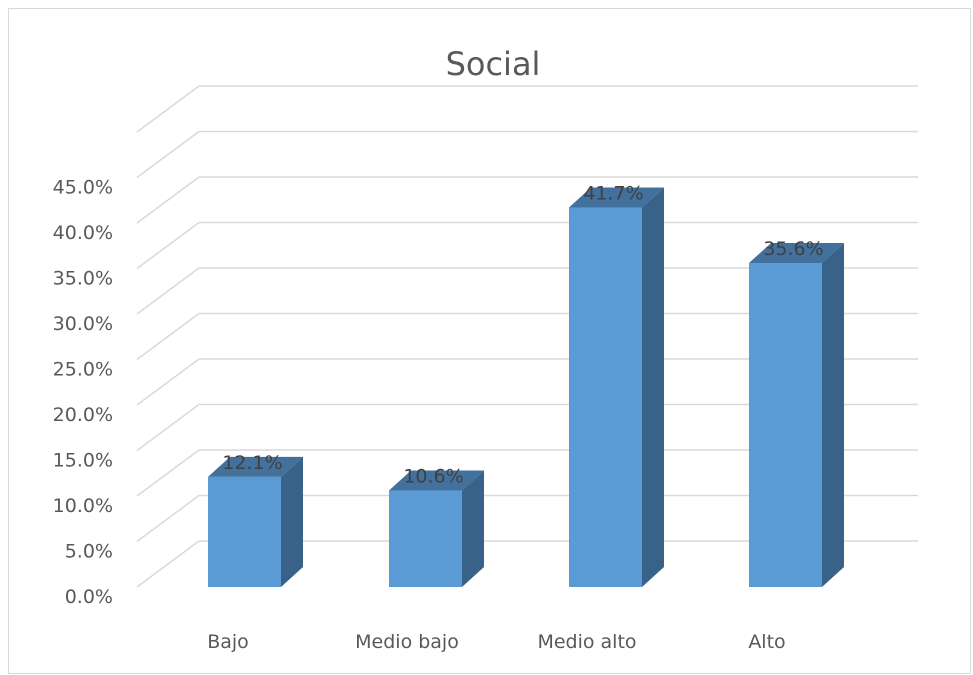 The height and width of the screenshot is (675, 973). What do you see at coordinates (83, 415) in the screenshot?
I see `y-tick-label: 20.0%` at bounding box center [83, 415].